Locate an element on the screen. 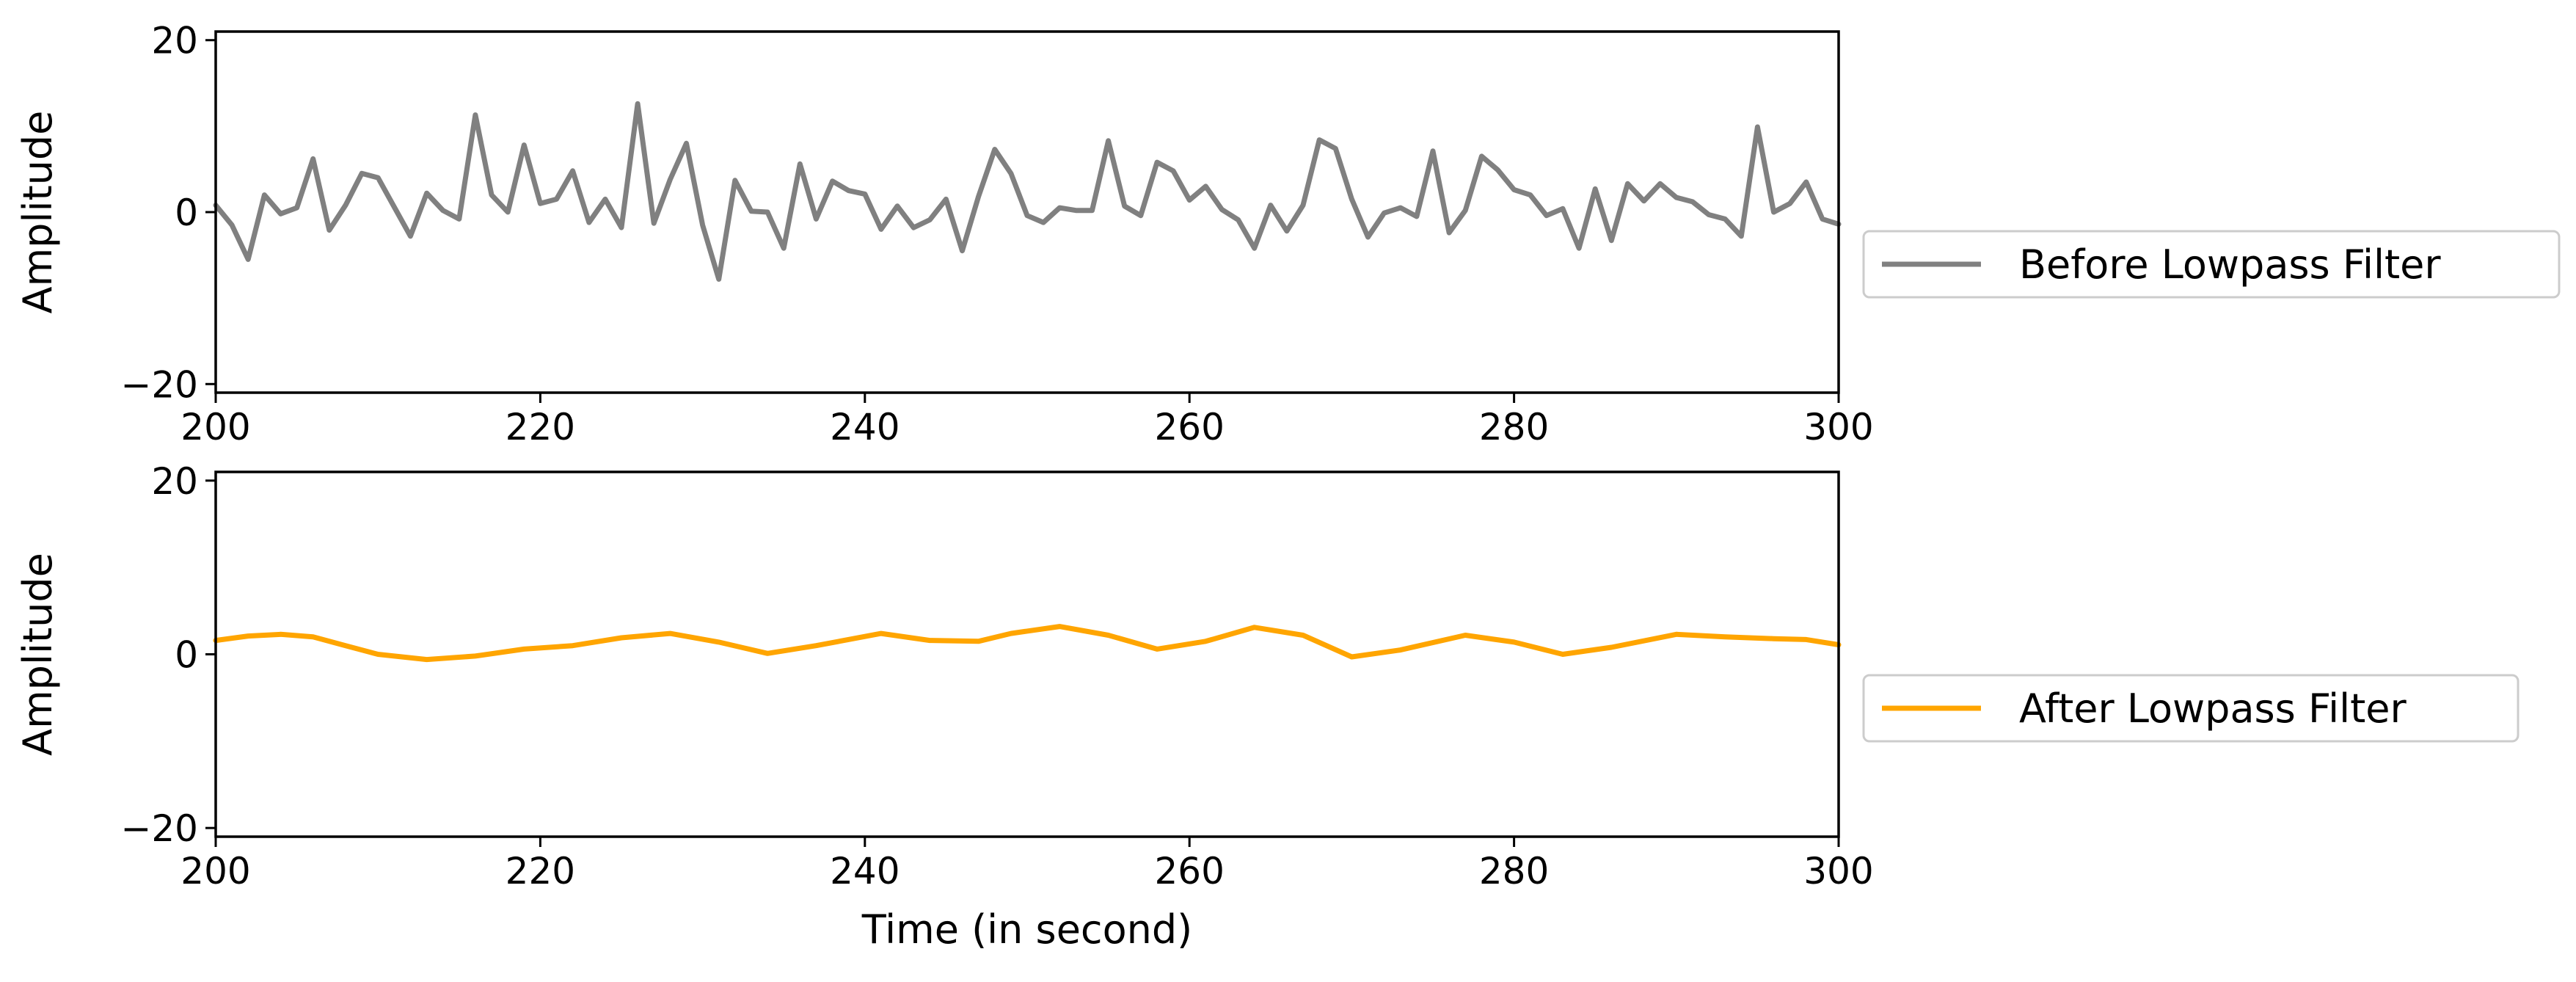 The image size is (2576, 982). x-axis-label: Time (in second) is located at coordinates (1027, 929).